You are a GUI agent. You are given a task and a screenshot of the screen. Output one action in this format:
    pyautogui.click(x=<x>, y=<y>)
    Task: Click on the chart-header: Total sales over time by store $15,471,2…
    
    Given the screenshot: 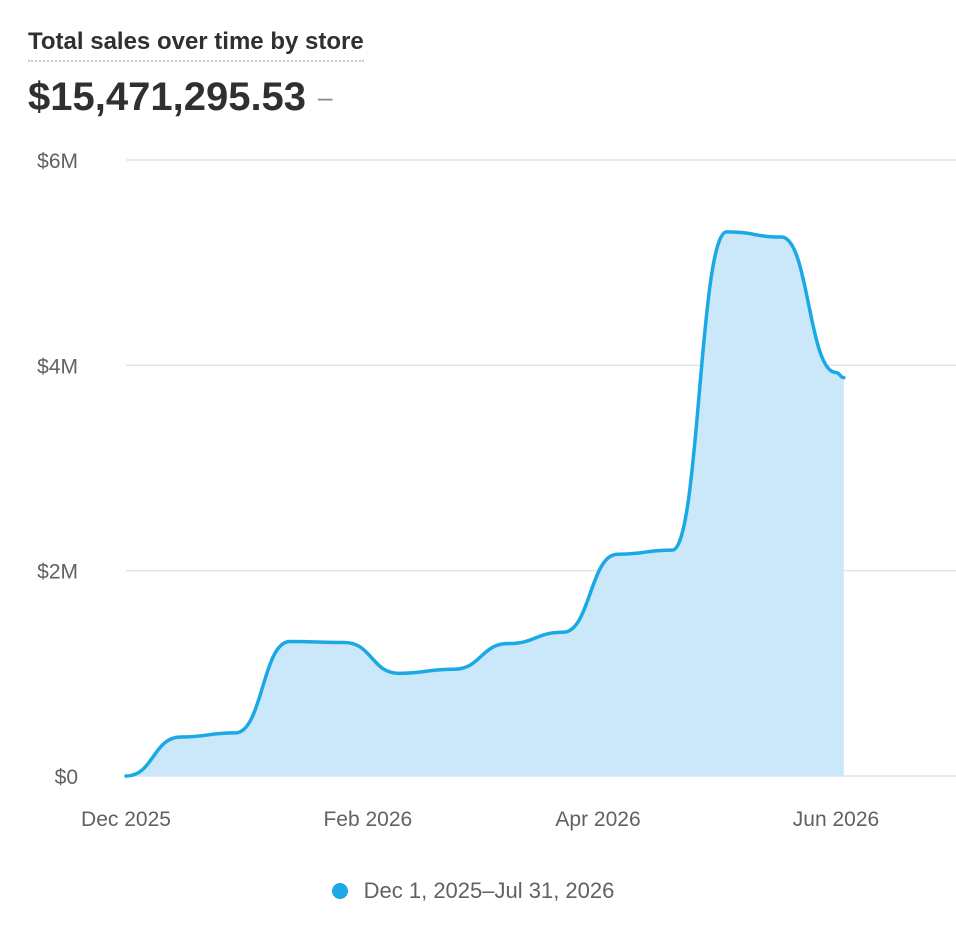 What is the action you would take?
    pyautogui.click(x=196, y=74)
    